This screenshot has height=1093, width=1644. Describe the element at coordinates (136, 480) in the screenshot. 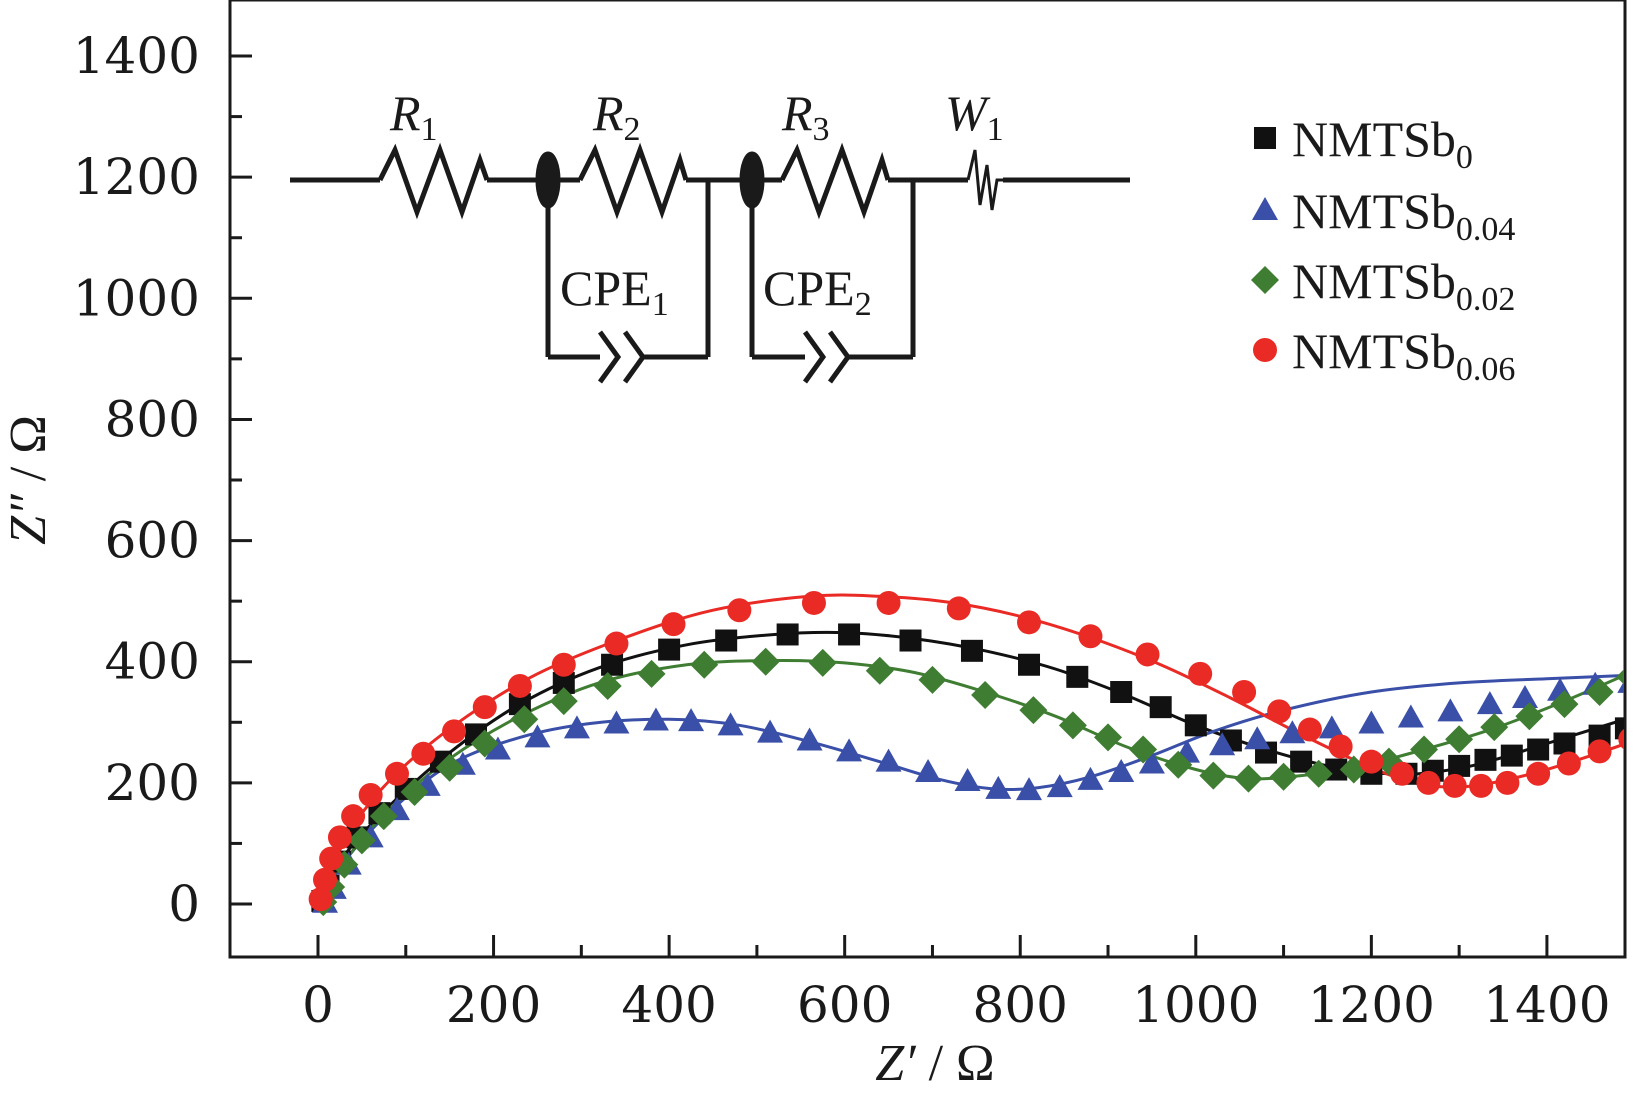

I see `y-tick-labels: 0 200 400 600 800 1000 1200 1400` at that location.